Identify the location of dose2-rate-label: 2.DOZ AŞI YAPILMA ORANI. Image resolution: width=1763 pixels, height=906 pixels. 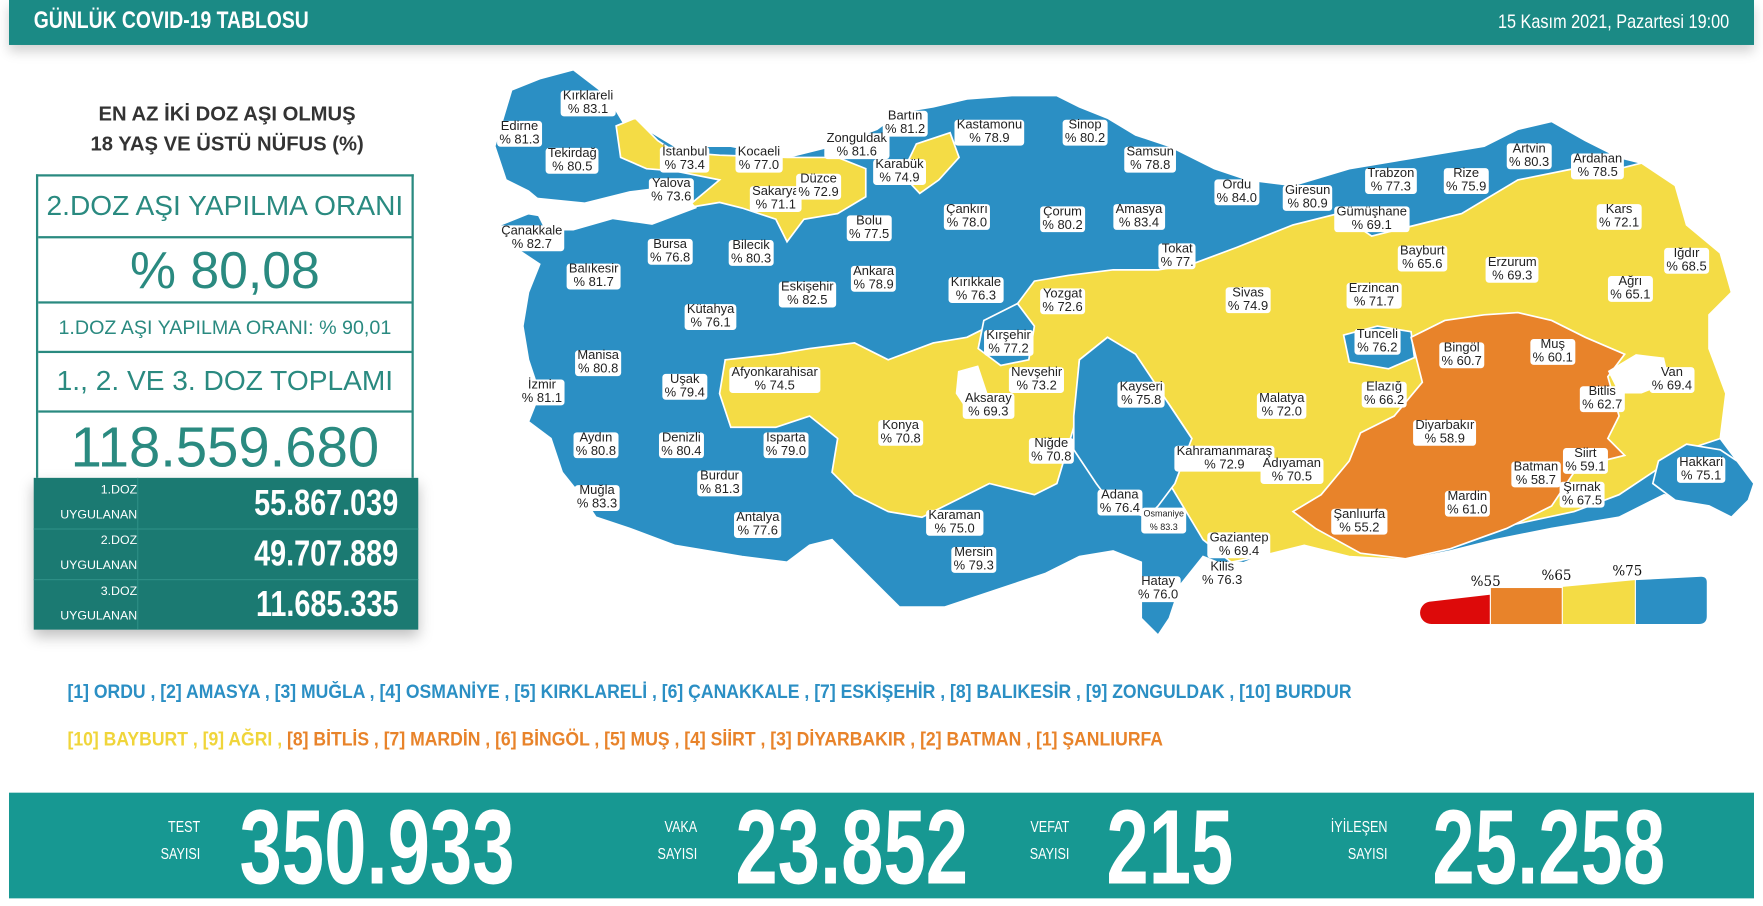
(225, 208).